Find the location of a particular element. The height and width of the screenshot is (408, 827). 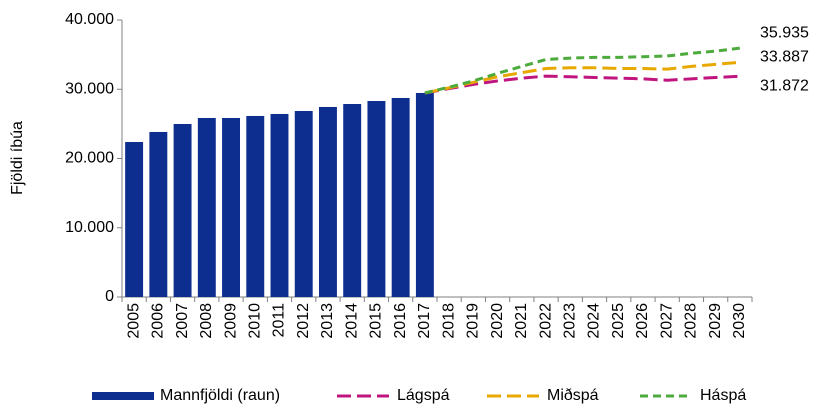

y-tick-label: 0 is located at coordinates (109, 296).